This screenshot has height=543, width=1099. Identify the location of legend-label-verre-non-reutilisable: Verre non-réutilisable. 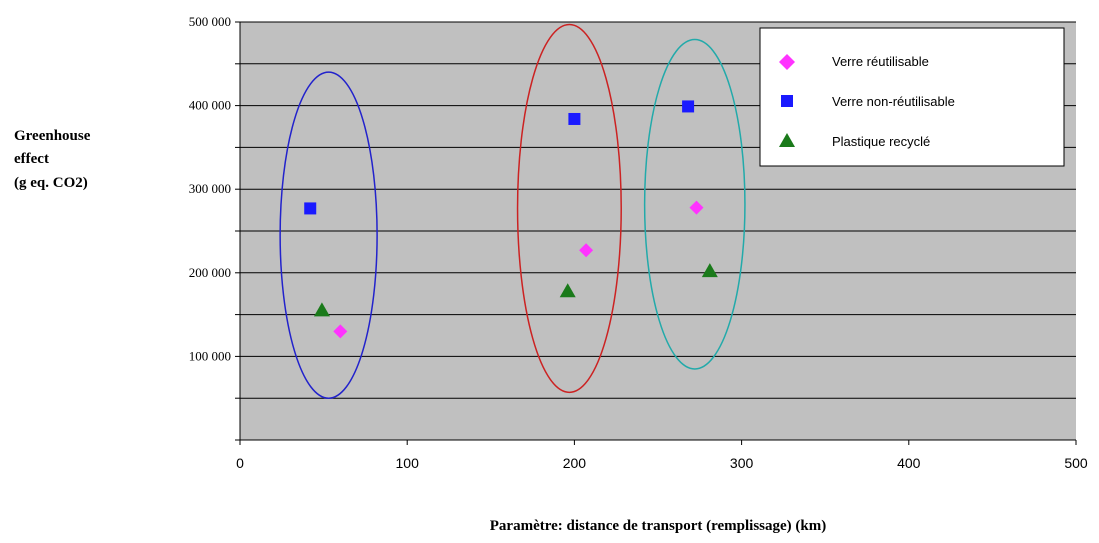
(893, 101).